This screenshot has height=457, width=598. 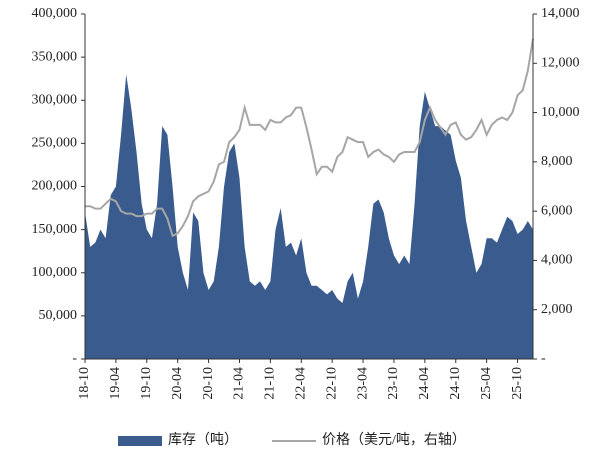 I want to click on y2-tick-label: 14,000, so click(x=560, y=13).